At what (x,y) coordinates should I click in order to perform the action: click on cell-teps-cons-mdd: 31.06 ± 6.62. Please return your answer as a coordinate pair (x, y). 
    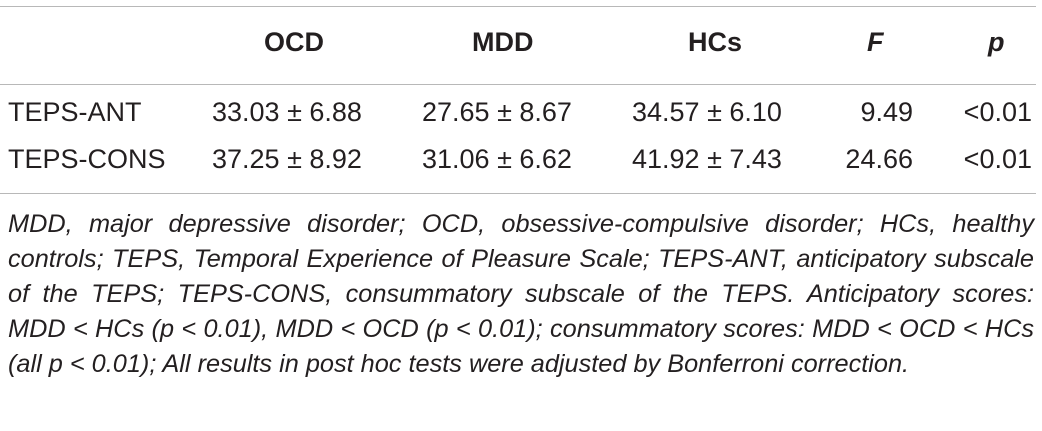
    Looking at the image, I should click on (497, 159).